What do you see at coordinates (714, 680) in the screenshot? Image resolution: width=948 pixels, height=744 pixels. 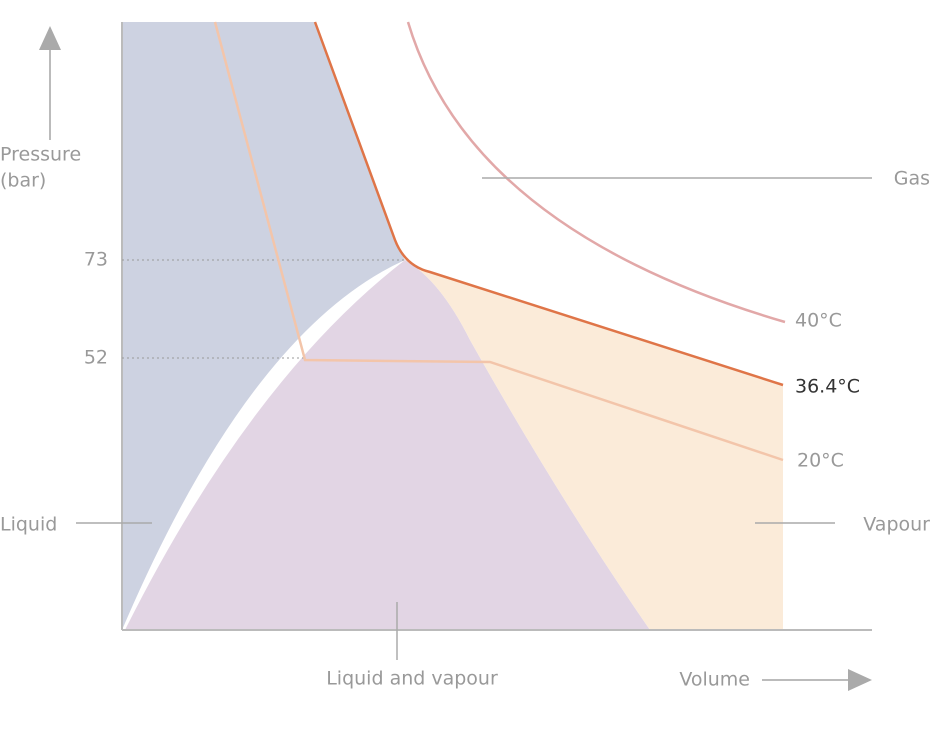 I see `x-label: Volume` at bounding box center [714, 680].